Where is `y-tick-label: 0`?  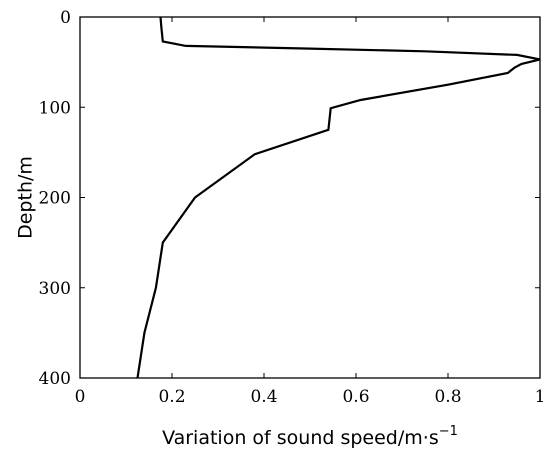
y-tick-label: 0 is located at coordinates (65, 18).